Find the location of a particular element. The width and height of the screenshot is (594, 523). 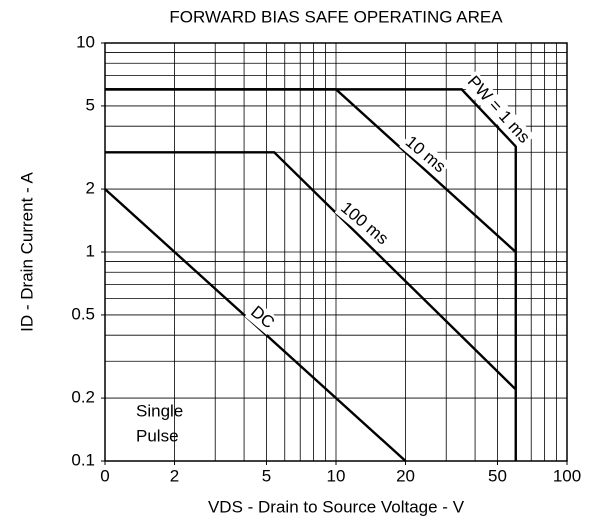

x-tick-label: 2 is located at coordinates (174, 475).